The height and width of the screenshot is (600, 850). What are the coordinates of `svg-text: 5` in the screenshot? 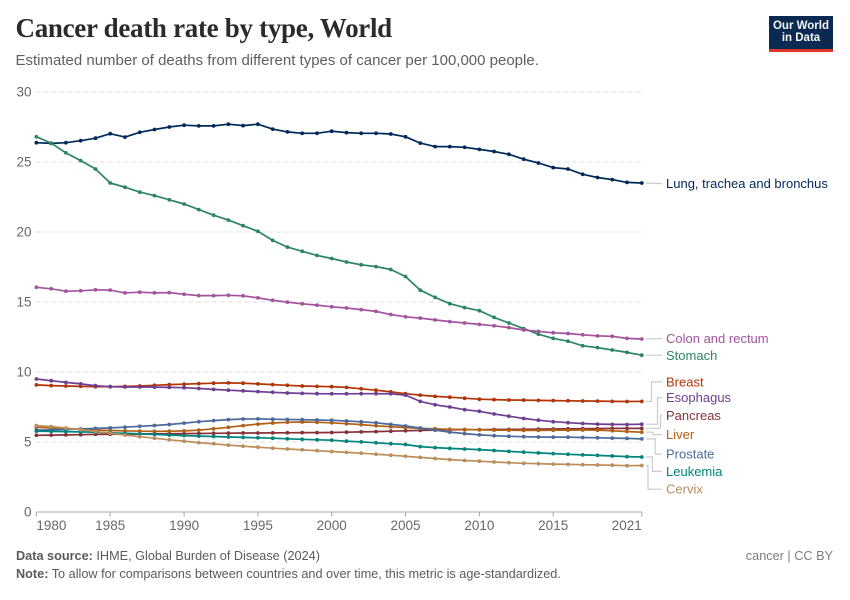 It's located at (28, 442).